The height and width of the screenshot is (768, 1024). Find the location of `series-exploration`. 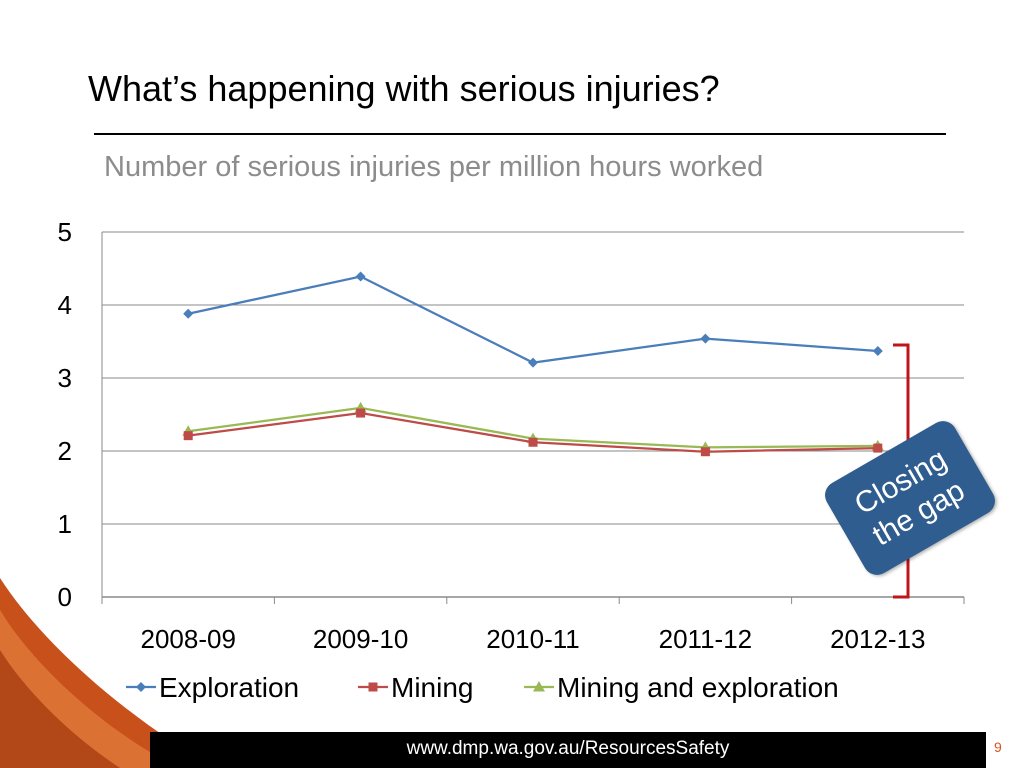

series-exploration is located at coordinates (533, 319).